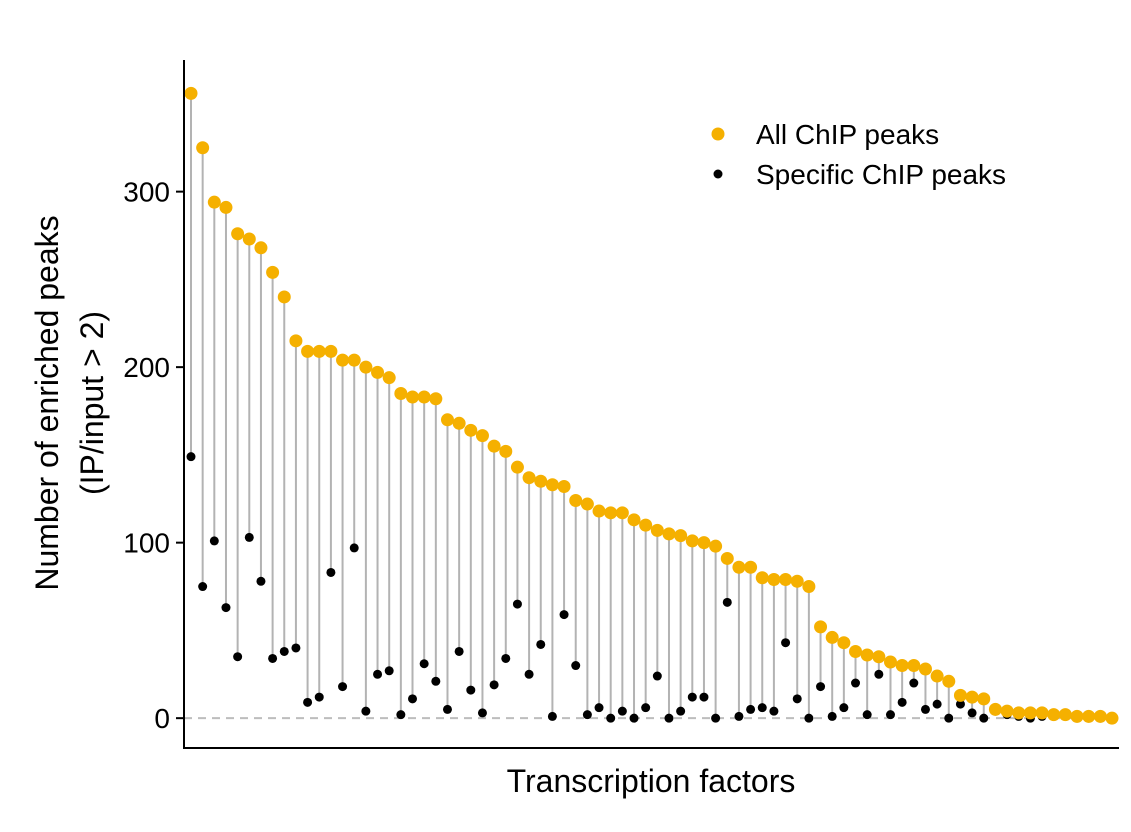  Describe the element at coordinates (146, 367) in the screenshot. I see `y-tick-label: 200` at that location.